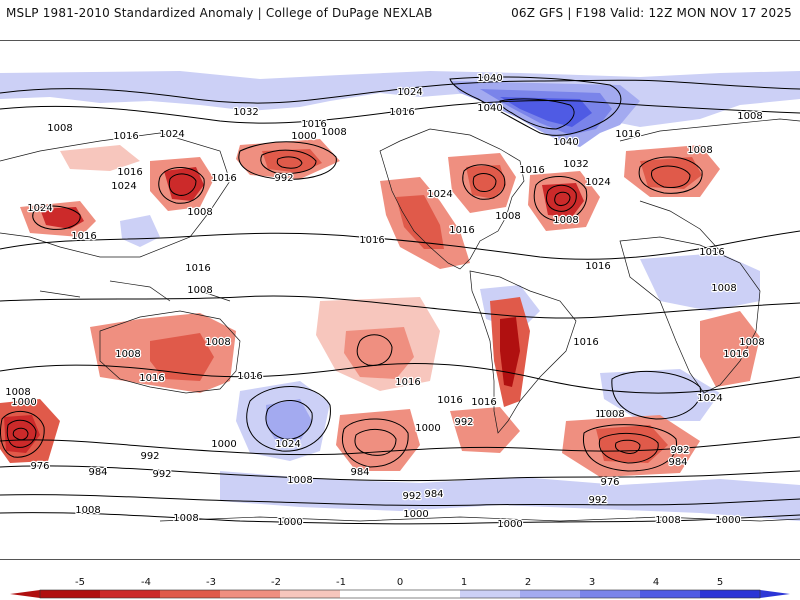  I want to click on isobar-s-indian-low, so click(629, 448).